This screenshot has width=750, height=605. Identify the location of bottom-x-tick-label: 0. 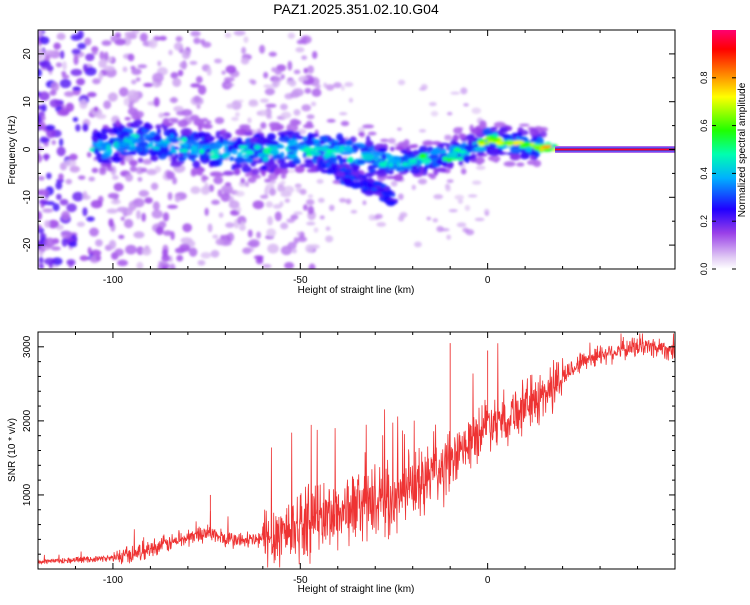
(488, 580).